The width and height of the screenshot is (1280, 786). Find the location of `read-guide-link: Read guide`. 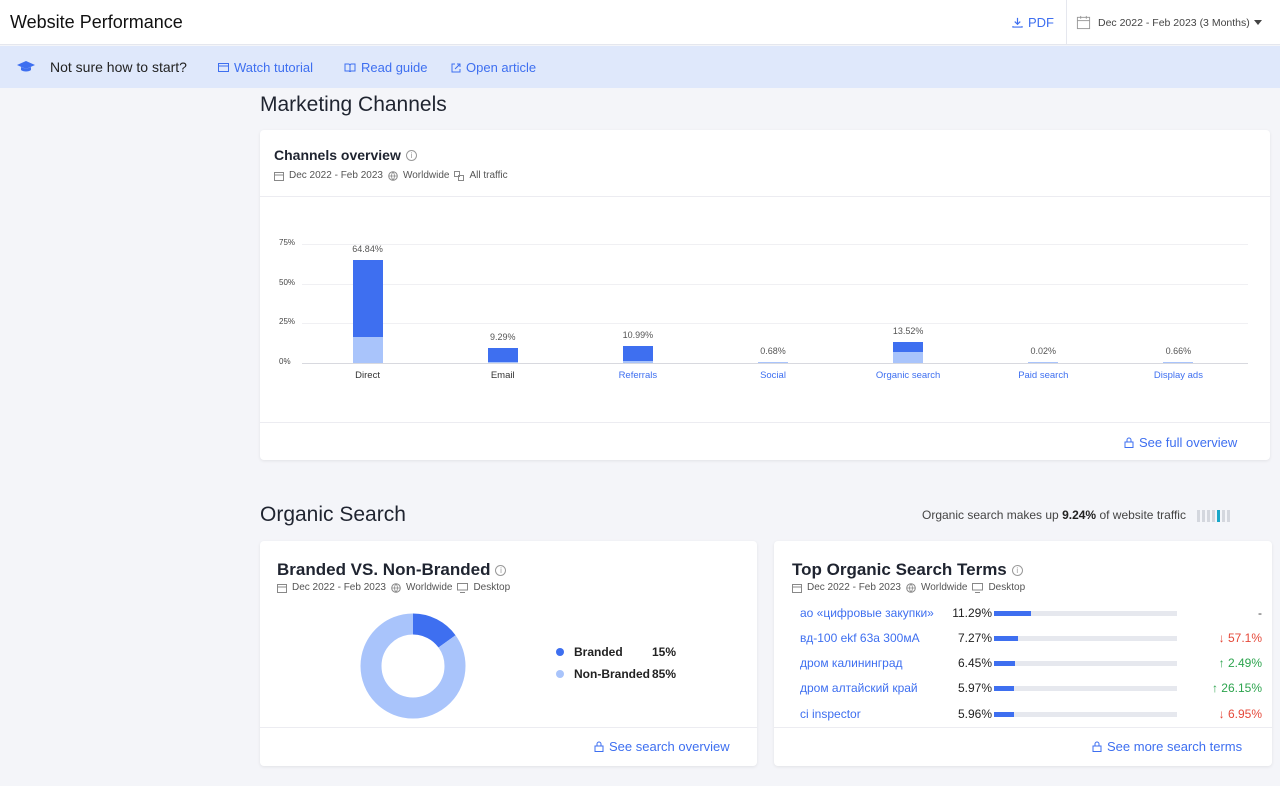

read-guide-link: Read guide is located at coordinates (386, 67).